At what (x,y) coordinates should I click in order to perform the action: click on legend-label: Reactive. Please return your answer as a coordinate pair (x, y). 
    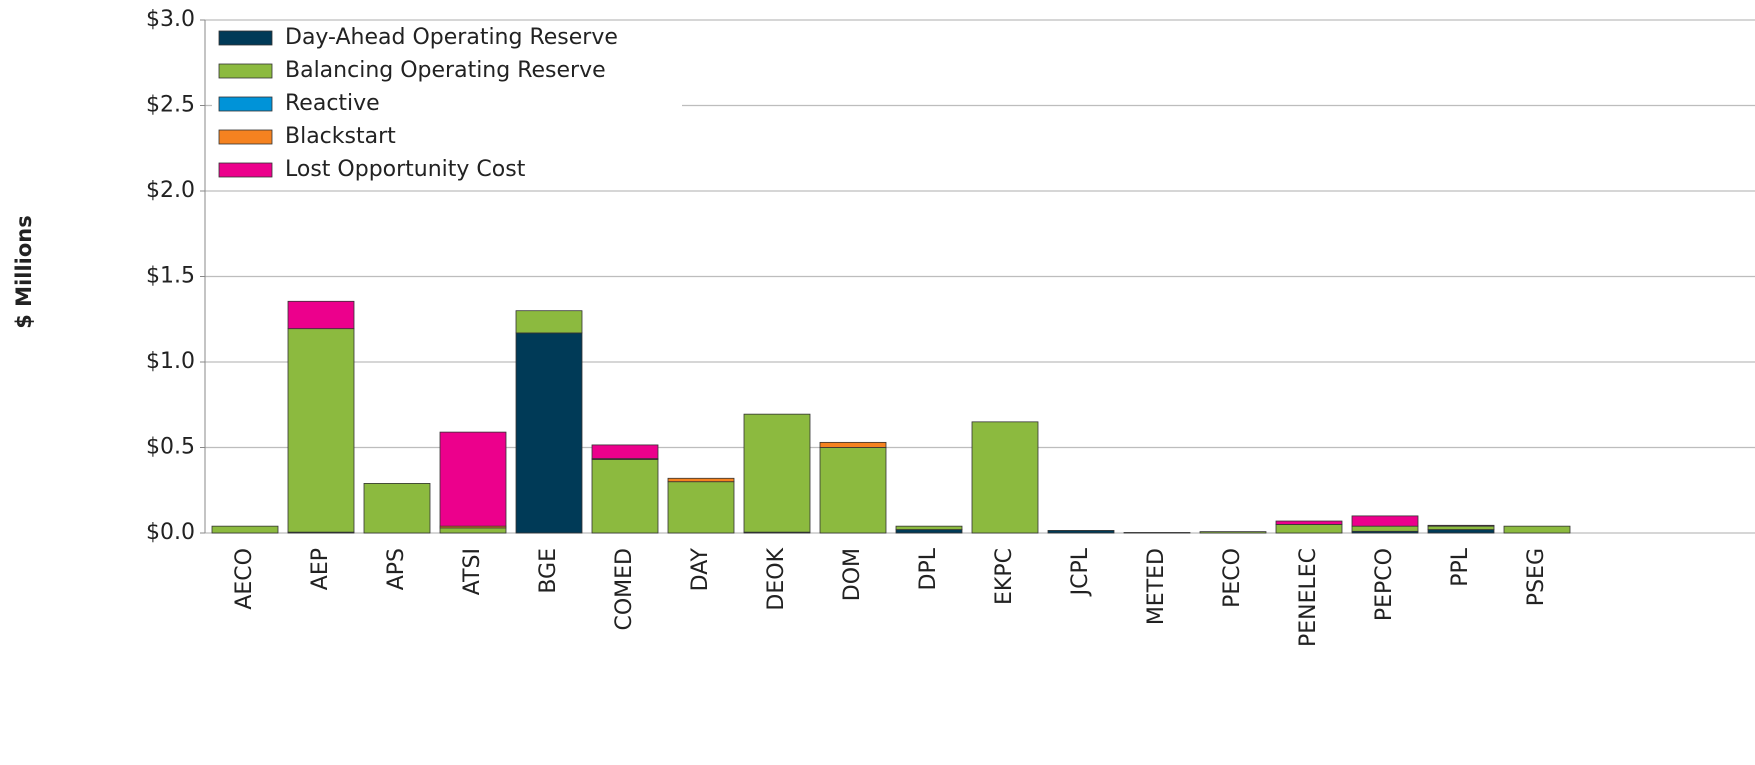
    Looking at the image, I should click on (332, 103).